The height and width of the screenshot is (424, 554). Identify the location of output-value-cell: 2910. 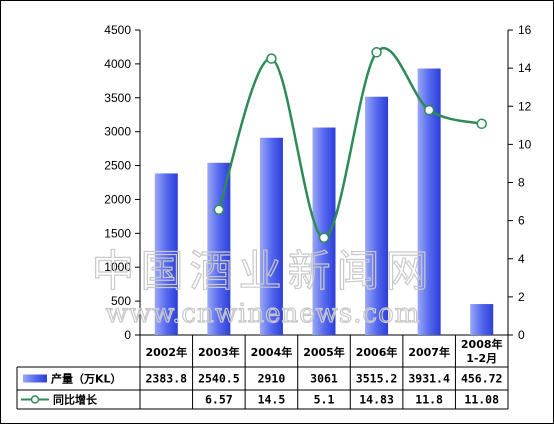
(272, 379).